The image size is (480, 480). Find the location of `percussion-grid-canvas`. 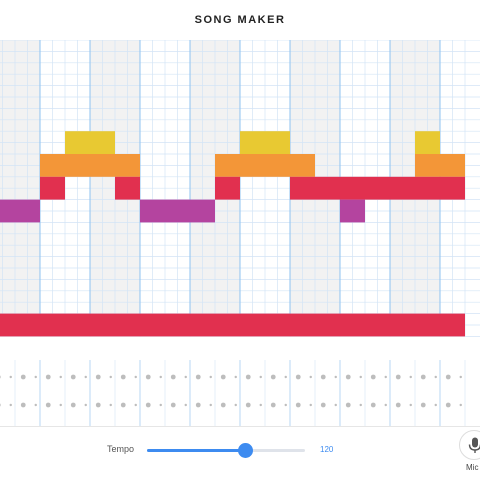

percussion-grid-canvas is located at coordinates (240, 393).